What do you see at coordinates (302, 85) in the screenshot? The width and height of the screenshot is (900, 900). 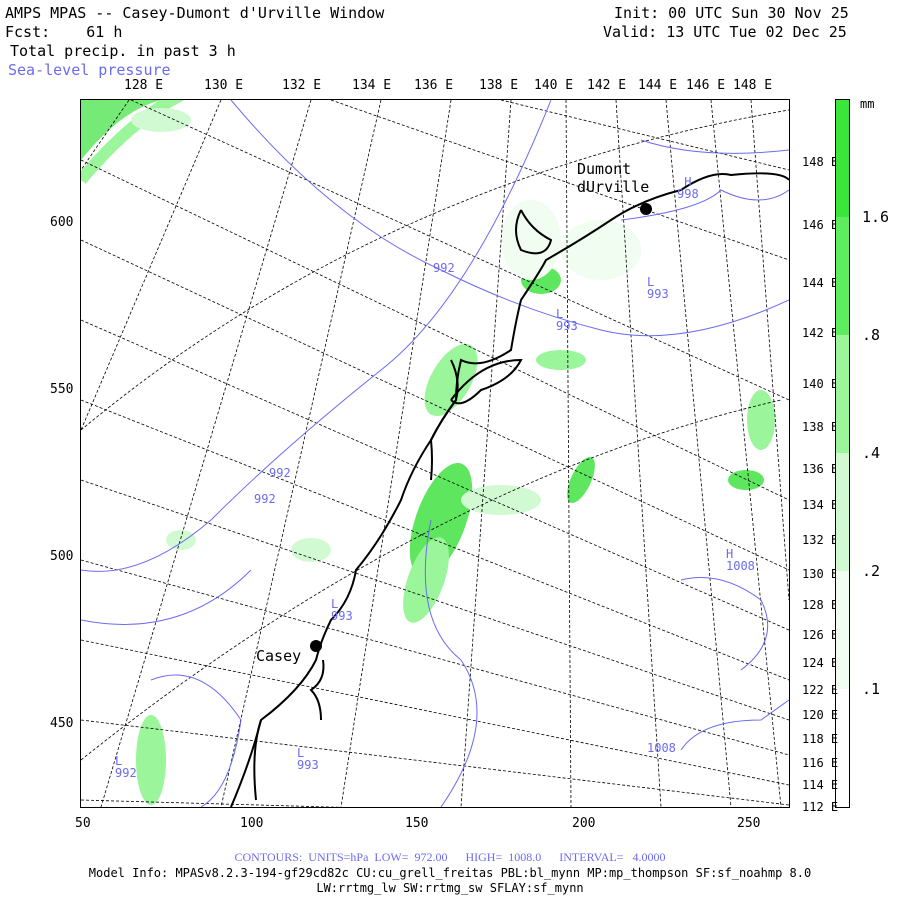 I see `top-tick: 132 E` at bounding box center [302, 85].